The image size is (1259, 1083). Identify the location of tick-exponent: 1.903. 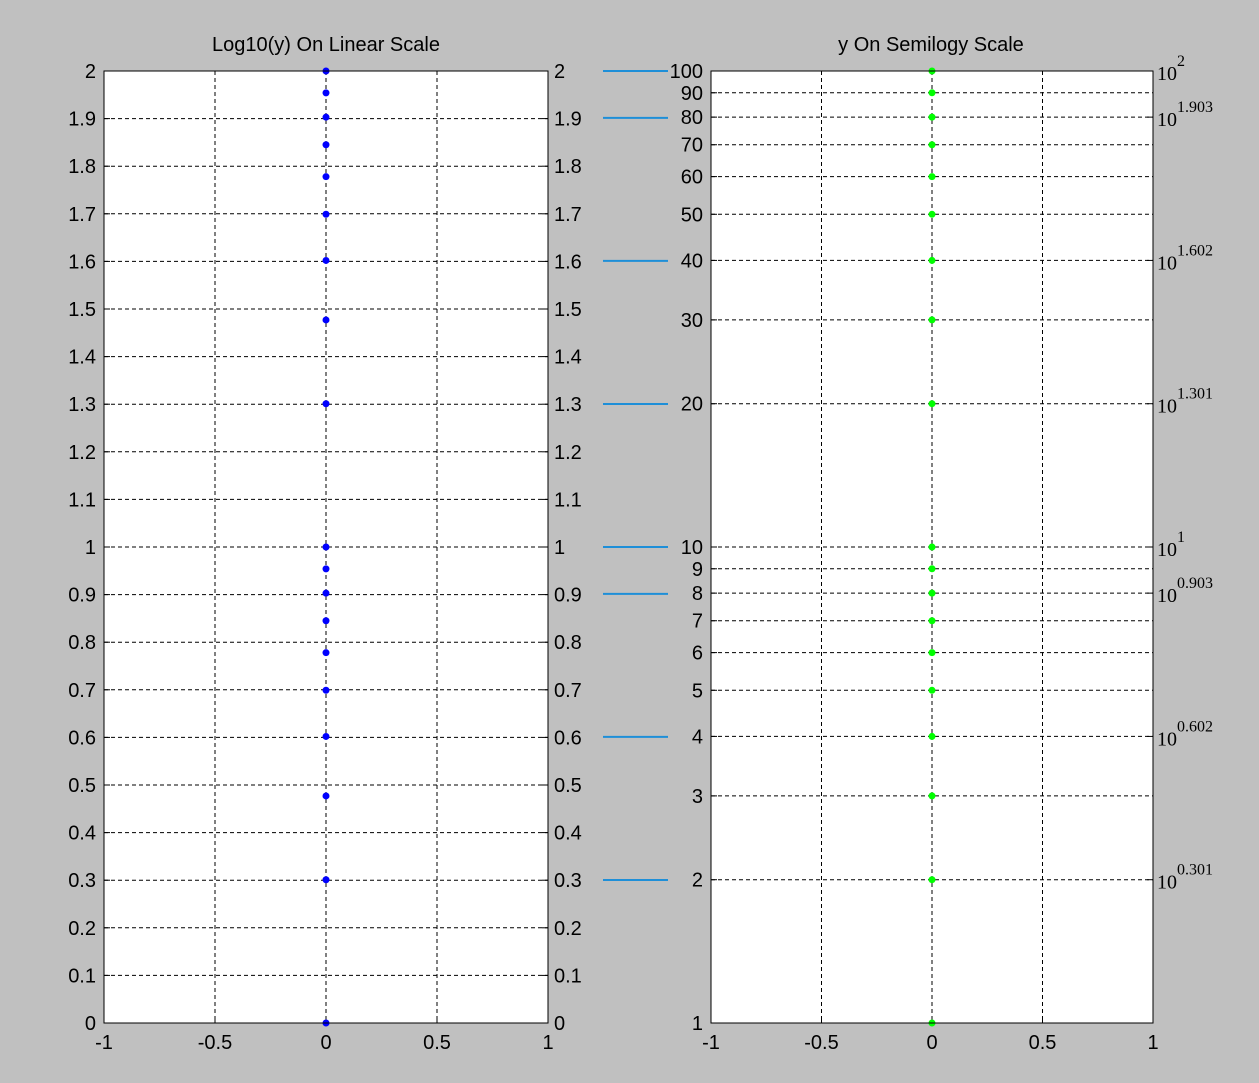
(1195, 107).